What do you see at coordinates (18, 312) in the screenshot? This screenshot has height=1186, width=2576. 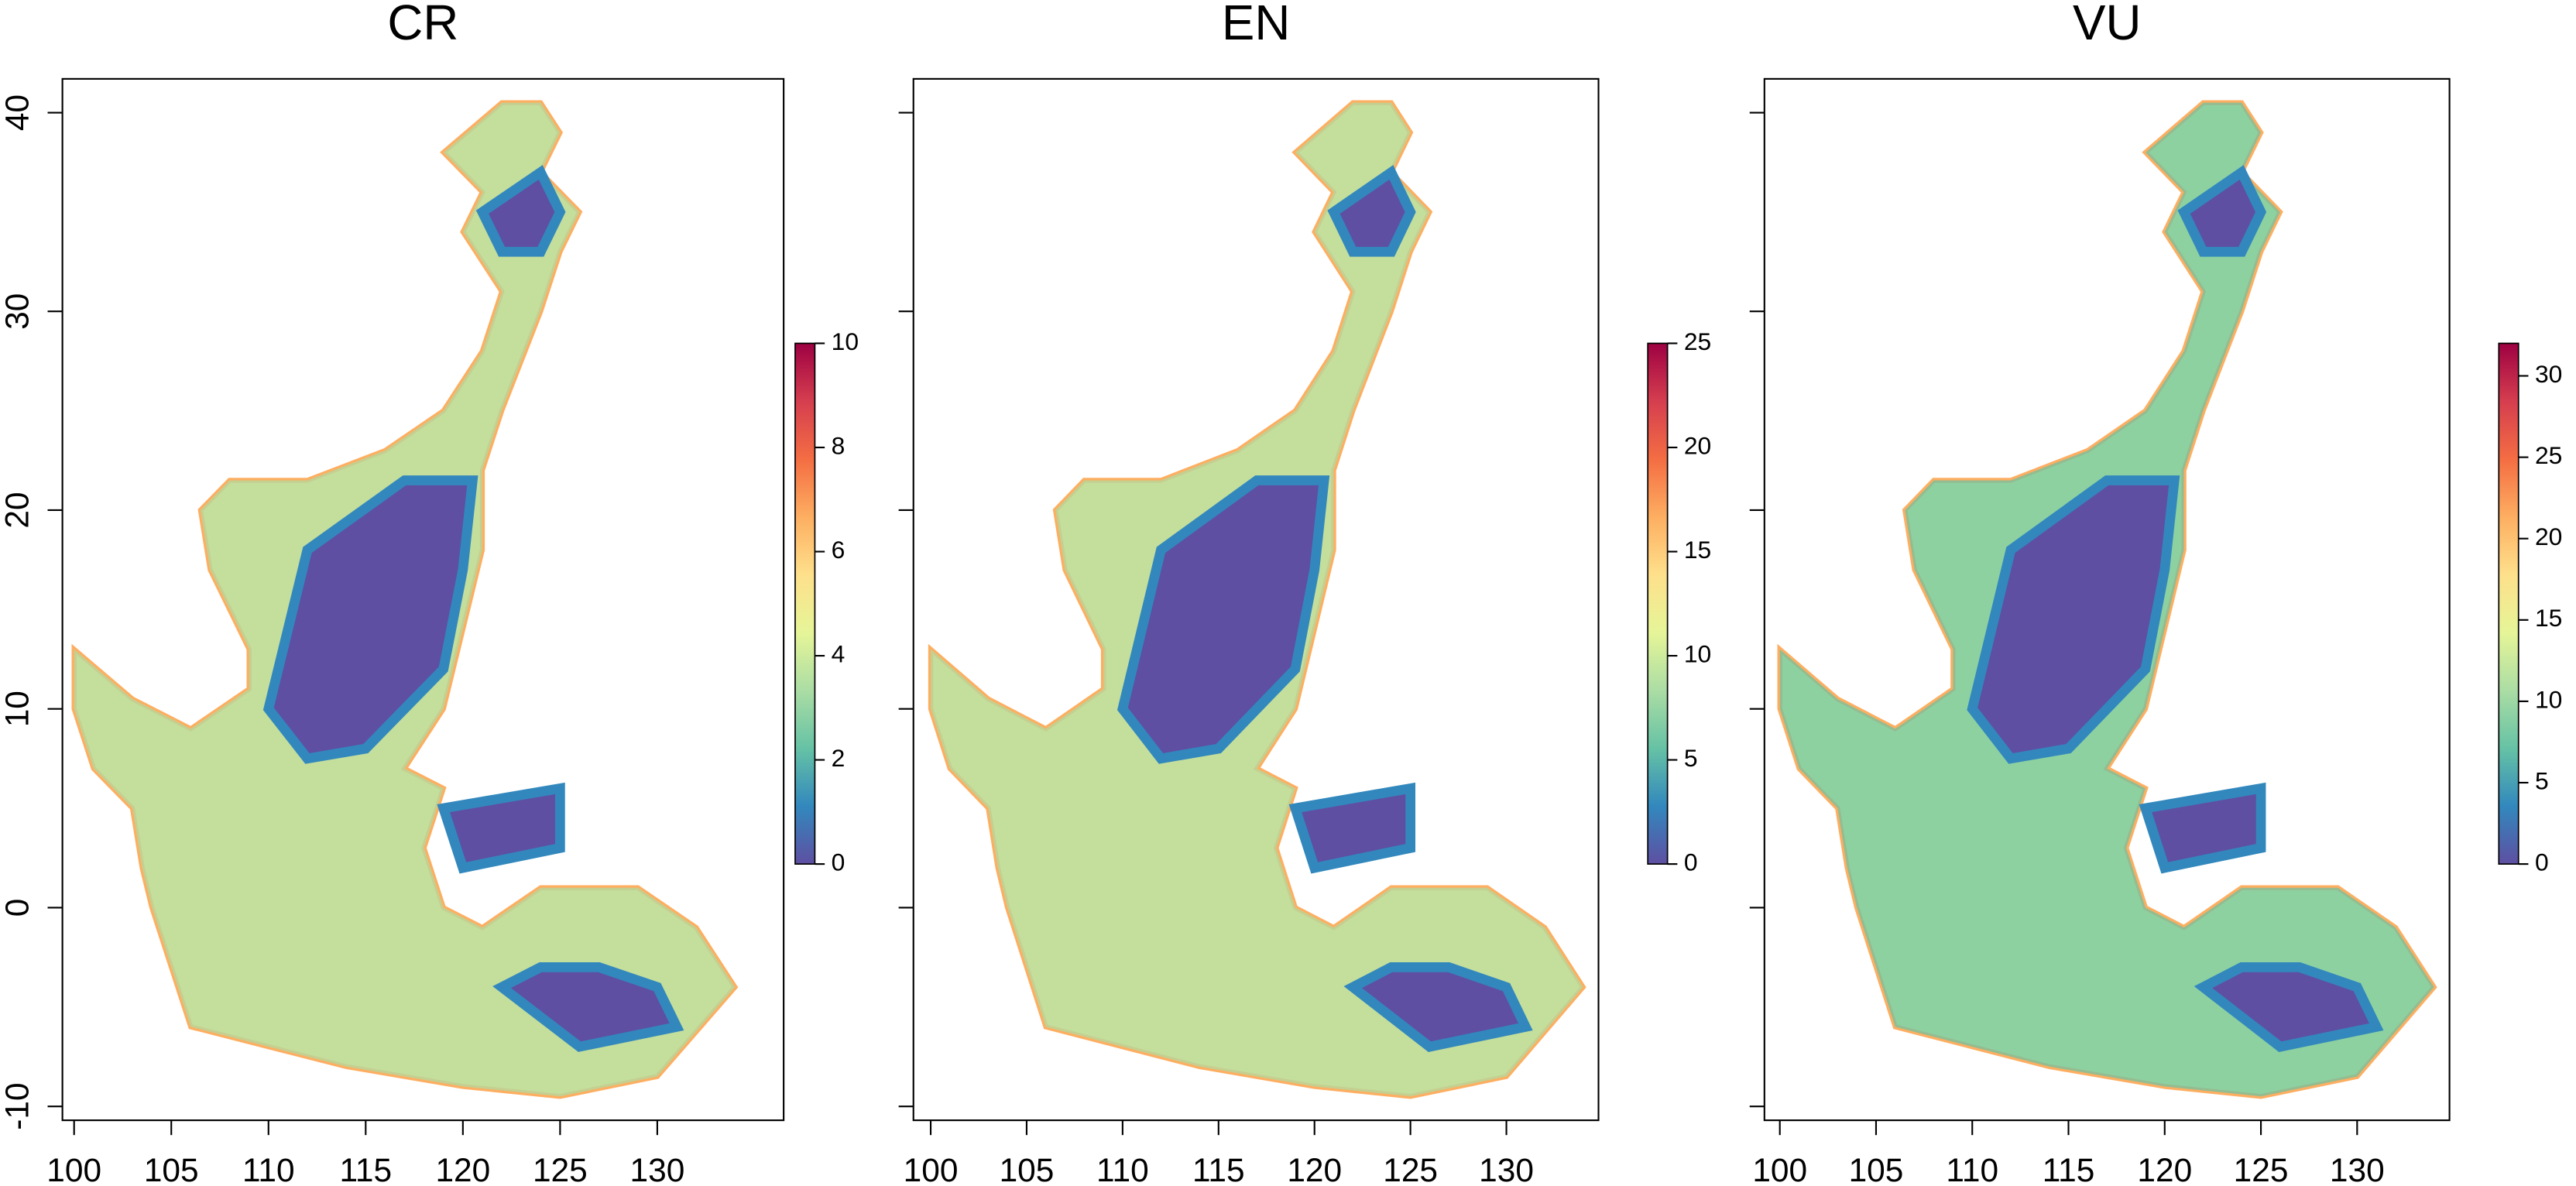 I see `y-tick-label: 30` at bounding box center [18, 312].